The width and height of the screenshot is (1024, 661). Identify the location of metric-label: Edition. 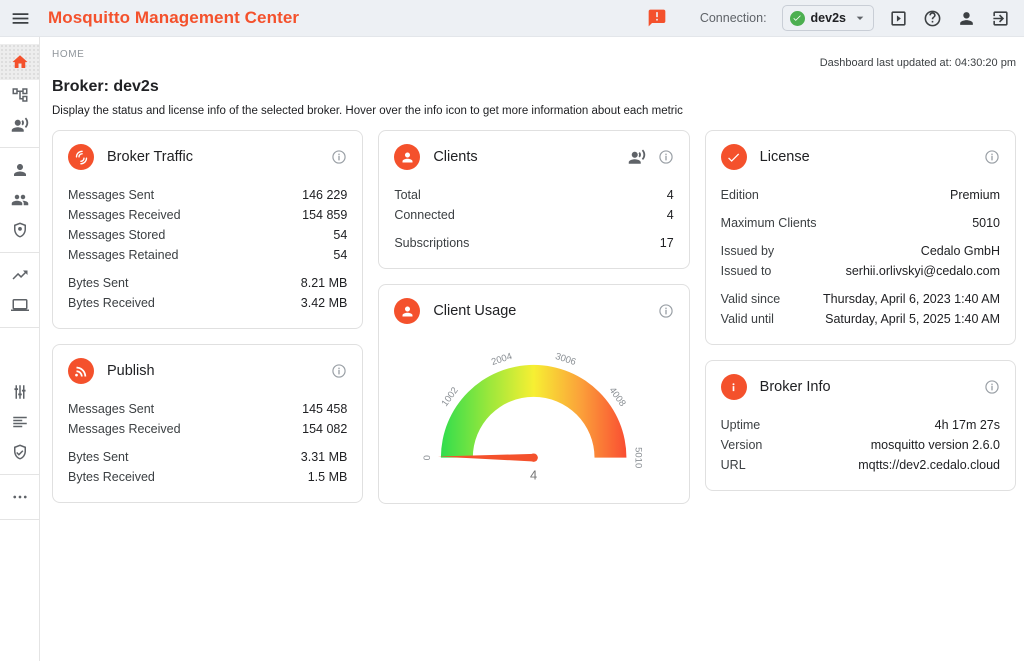
(739, 195).